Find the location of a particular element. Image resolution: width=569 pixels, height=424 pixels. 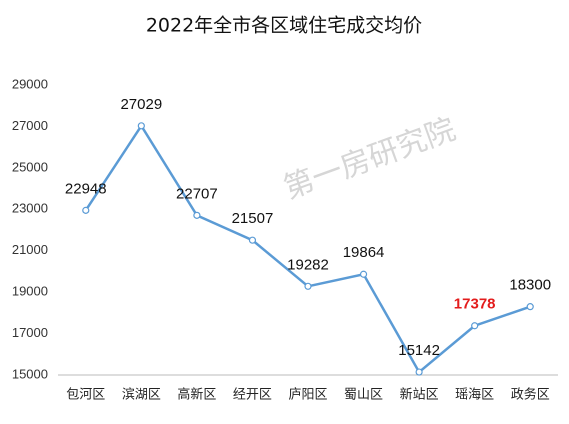

chart-title: 2022年全市各区域住宅成交均价 is located at coordinates (284, 26).